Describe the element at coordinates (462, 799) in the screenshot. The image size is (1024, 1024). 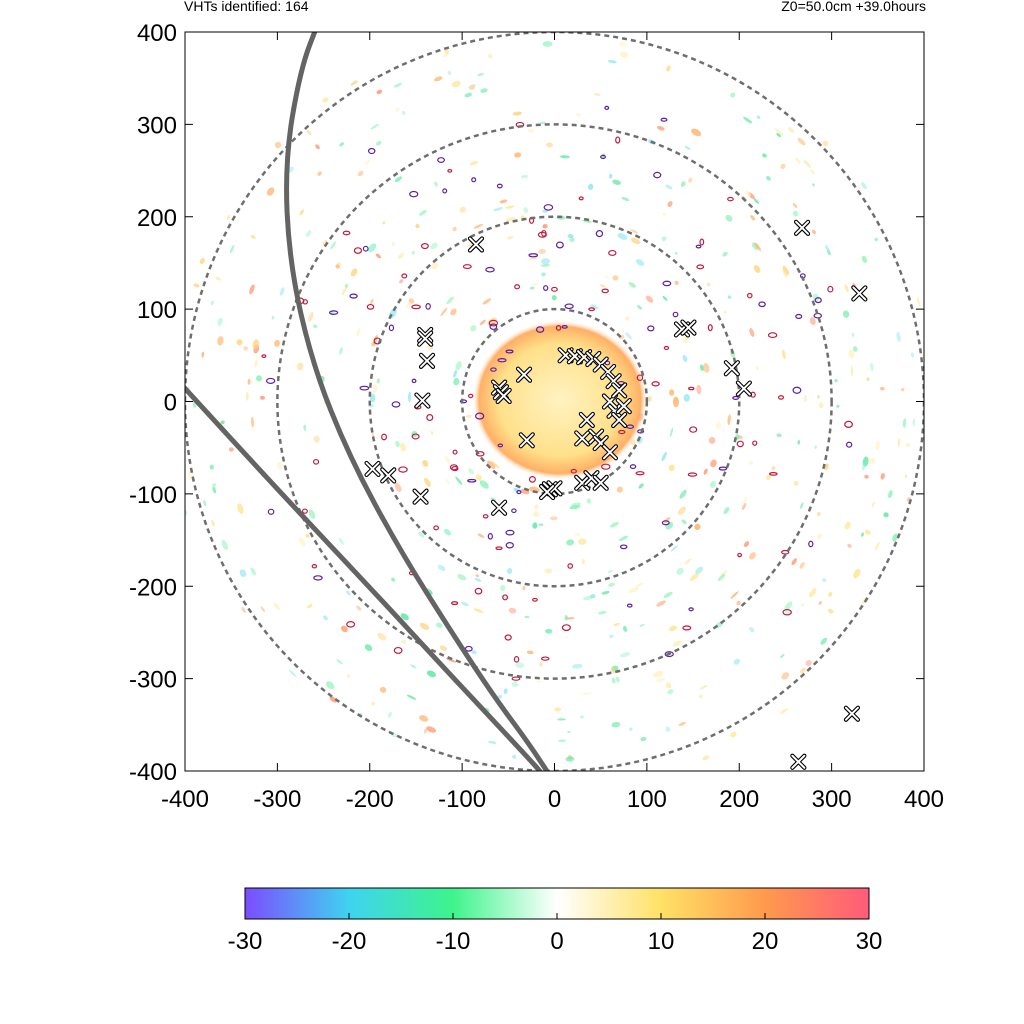
I see `x-tick-label: -100` at that location.